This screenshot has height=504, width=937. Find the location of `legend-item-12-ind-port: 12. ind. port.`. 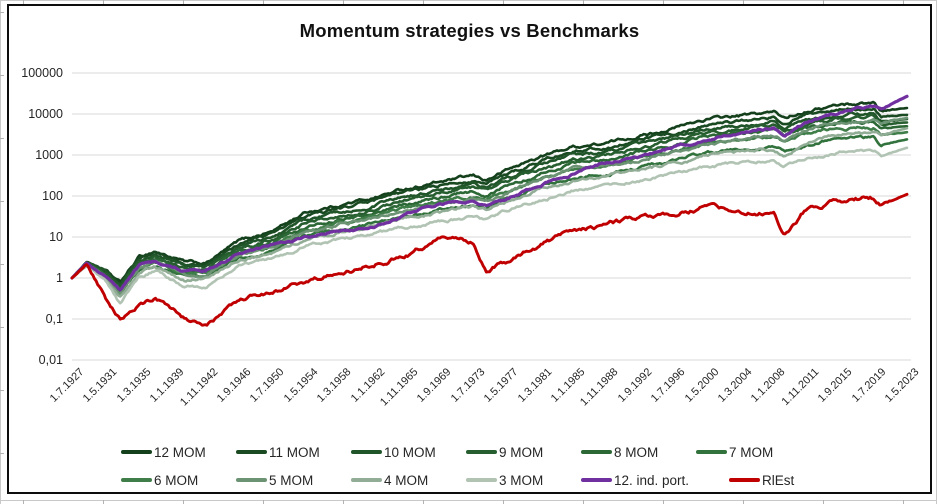

legend-item-12-ind-port: 12. ind. port. is located at coordinates (655, 480).